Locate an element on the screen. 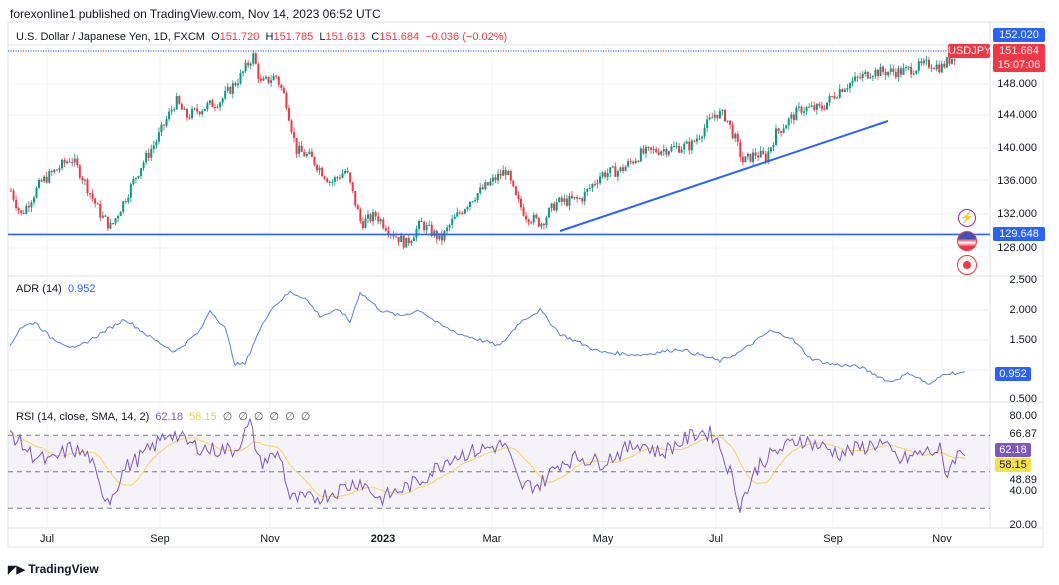 This screenshot has width=1059, height=585. us-flag-event-icon is located at coordinates (967, 241).